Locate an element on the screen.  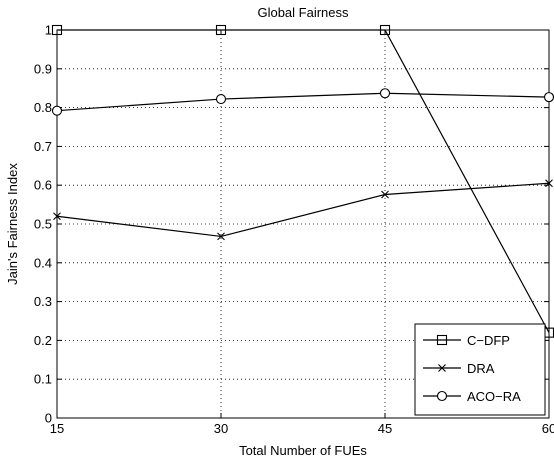
y-tick-label: 0.8 is located at coordinates (43, 107).